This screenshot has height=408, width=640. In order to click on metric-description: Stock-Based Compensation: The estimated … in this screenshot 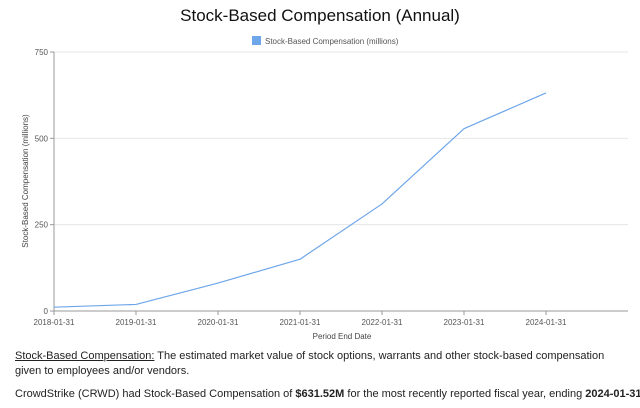, I will do `click(322, 364)`.